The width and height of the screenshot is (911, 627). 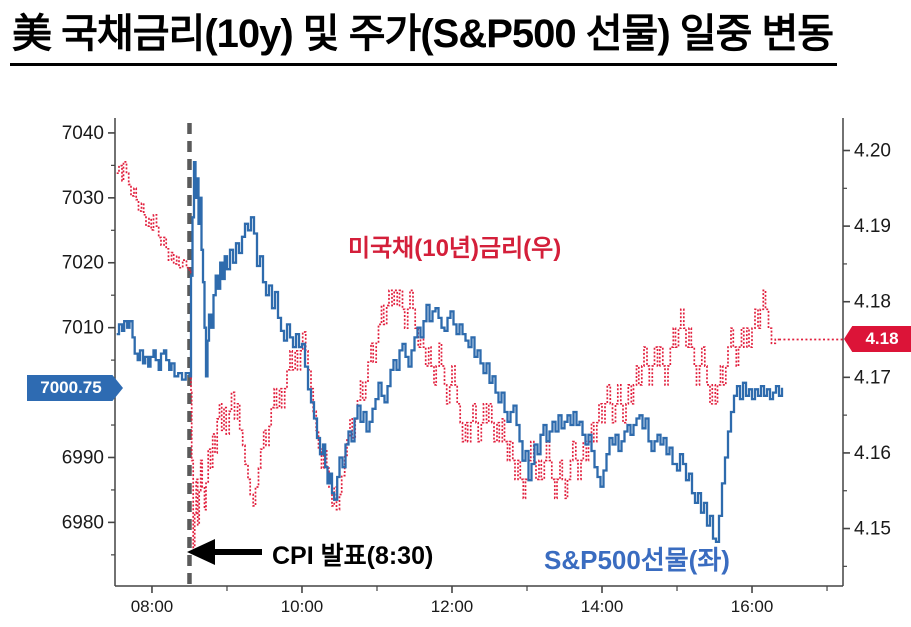 What do you see at coordinates (872, 377) in the screenshot?
I see `svg-text: 4.17` at bounding box center [872, 377].